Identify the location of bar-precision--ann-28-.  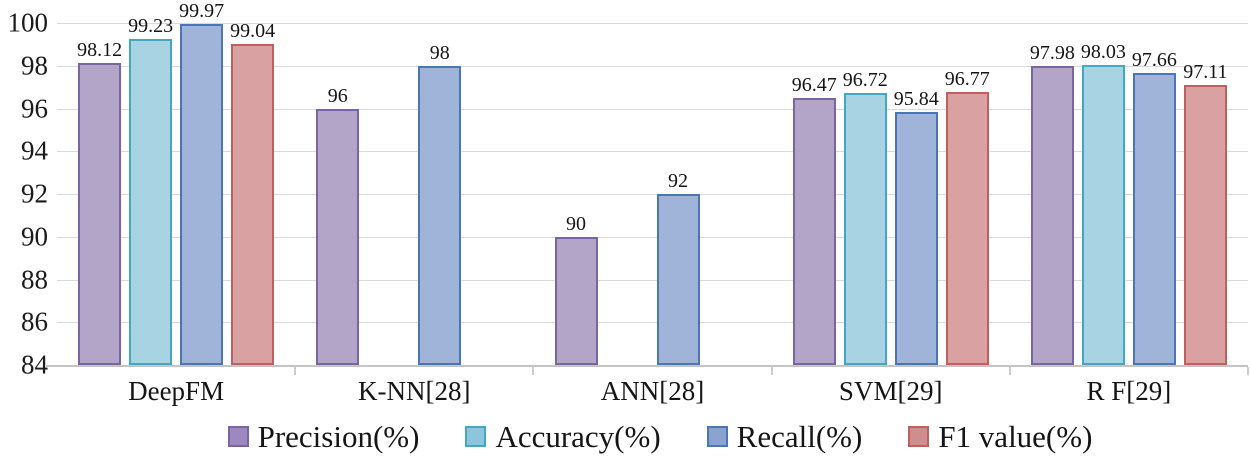
(576, 300).